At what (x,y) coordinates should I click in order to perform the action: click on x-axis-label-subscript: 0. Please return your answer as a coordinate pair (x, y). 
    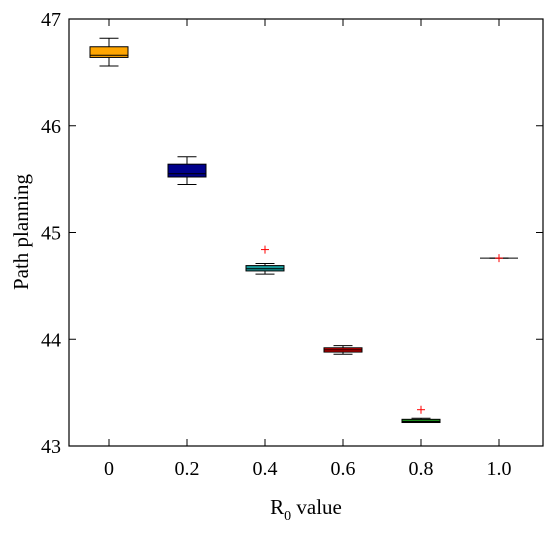
    Looking at the image, I should click on (287, 516).